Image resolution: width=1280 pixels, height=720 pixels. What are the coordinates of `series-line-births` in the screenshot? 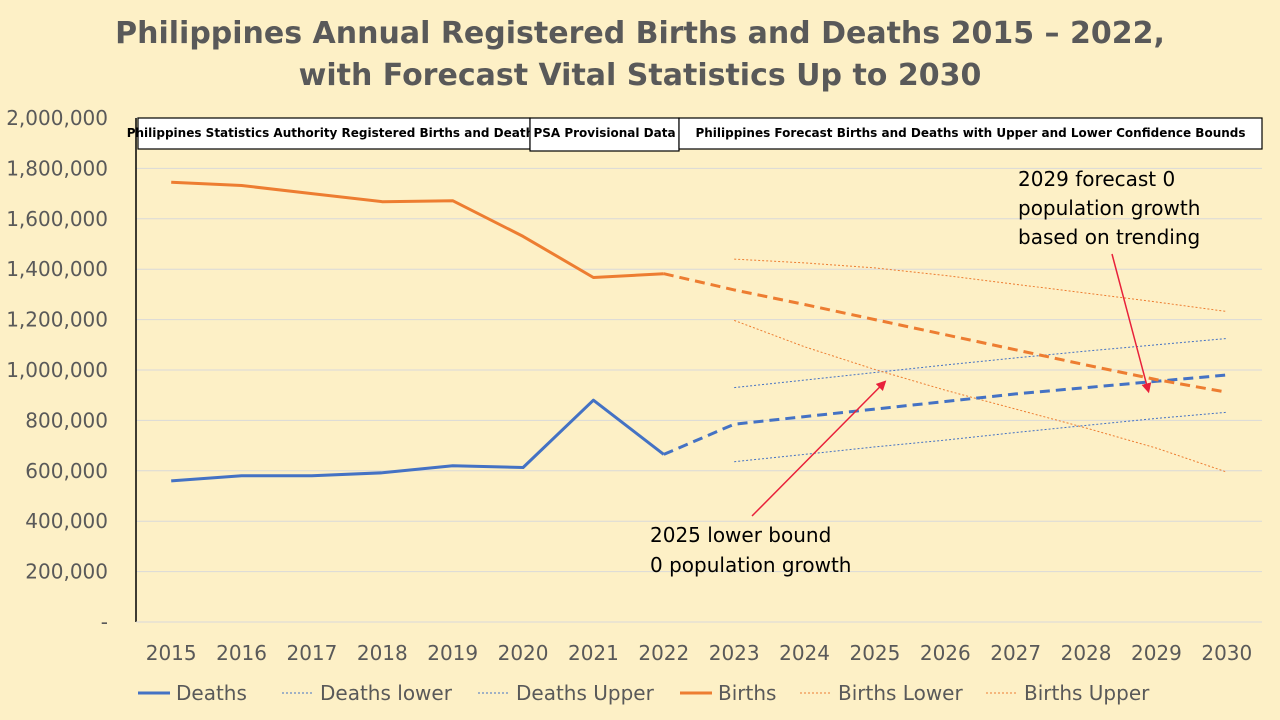 It's located at (417, 229).